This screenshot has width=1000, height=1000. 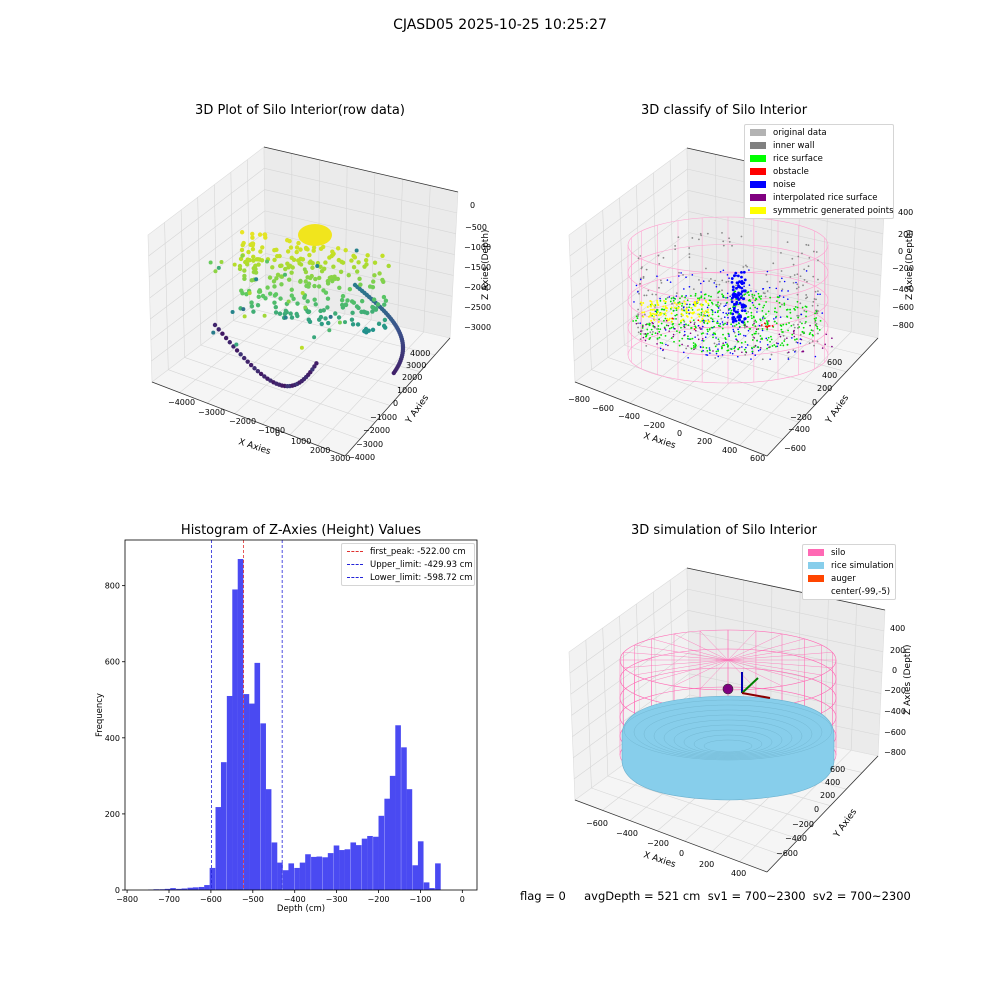 I want to click on z-tick-label: −600, so click(x=895, y=732).